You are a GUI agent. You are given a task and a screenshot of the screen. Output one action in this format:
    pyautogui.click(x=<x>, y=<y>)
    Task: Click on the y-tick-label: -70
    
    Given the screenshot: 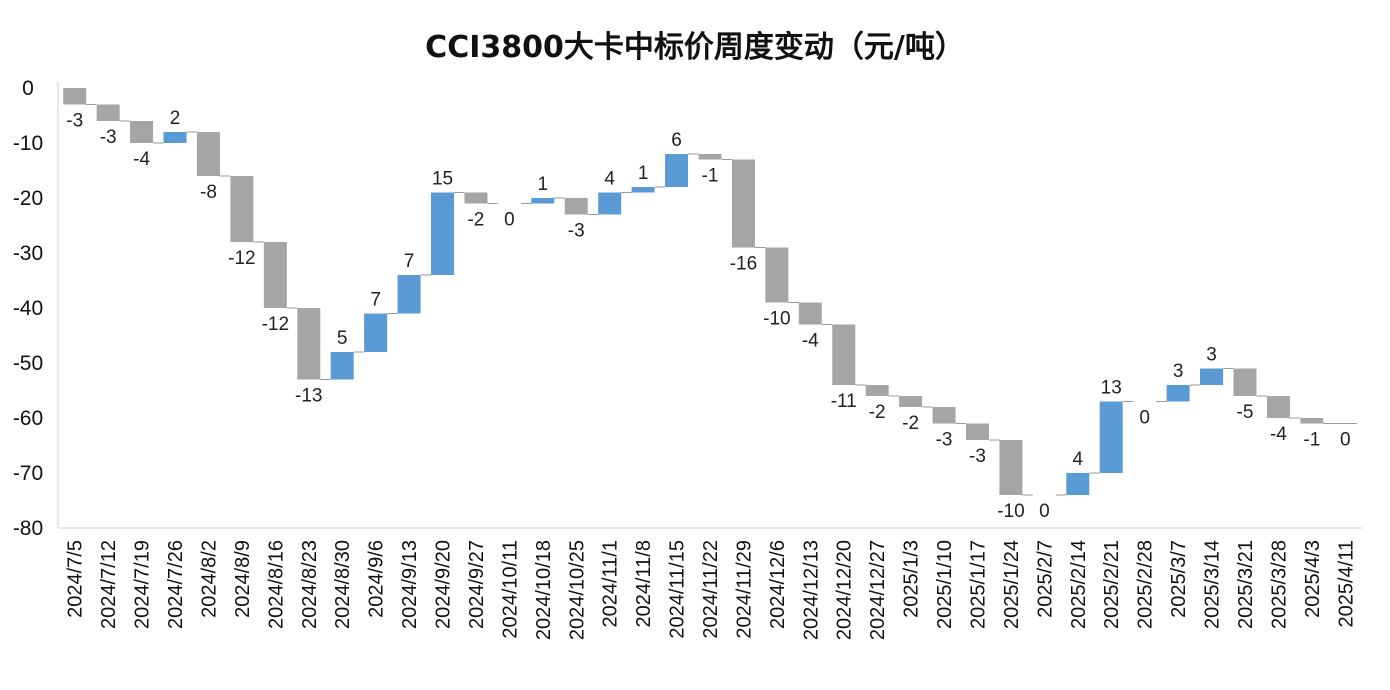 What is the action you would take?
    pyautogui.click(x=28, y=473)
    